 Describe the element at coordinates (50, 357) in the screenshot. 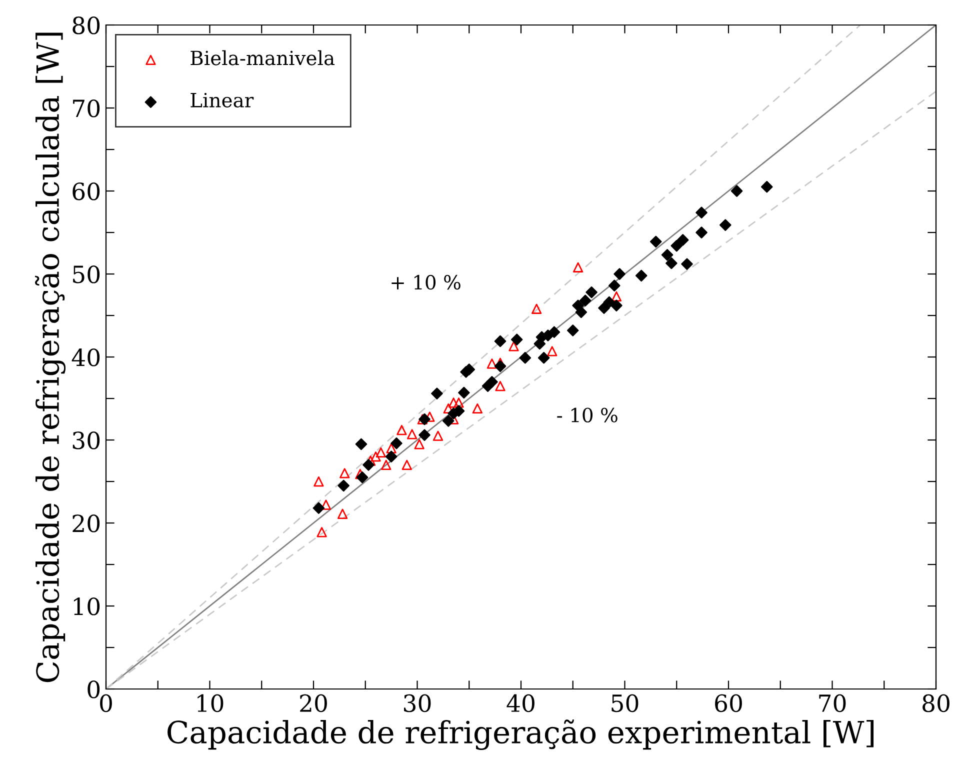

I see `y-axis-title: Capacidade de refrigeração calculada [W]` at that location.